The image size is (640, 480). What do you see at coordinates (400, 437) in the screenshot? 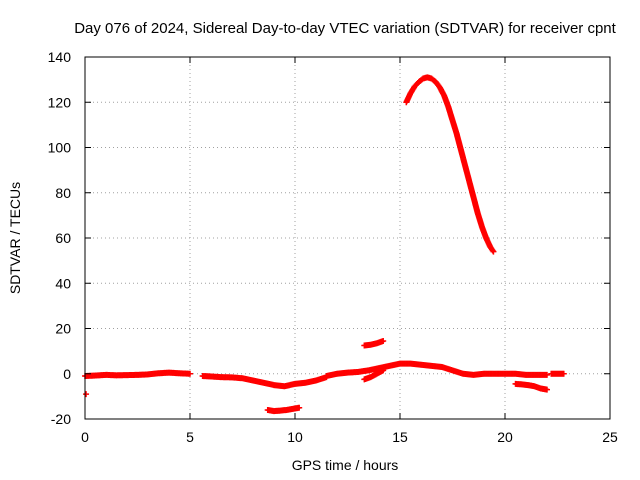
I see `x-tick-label: 15` at bounding box center [400, 437].